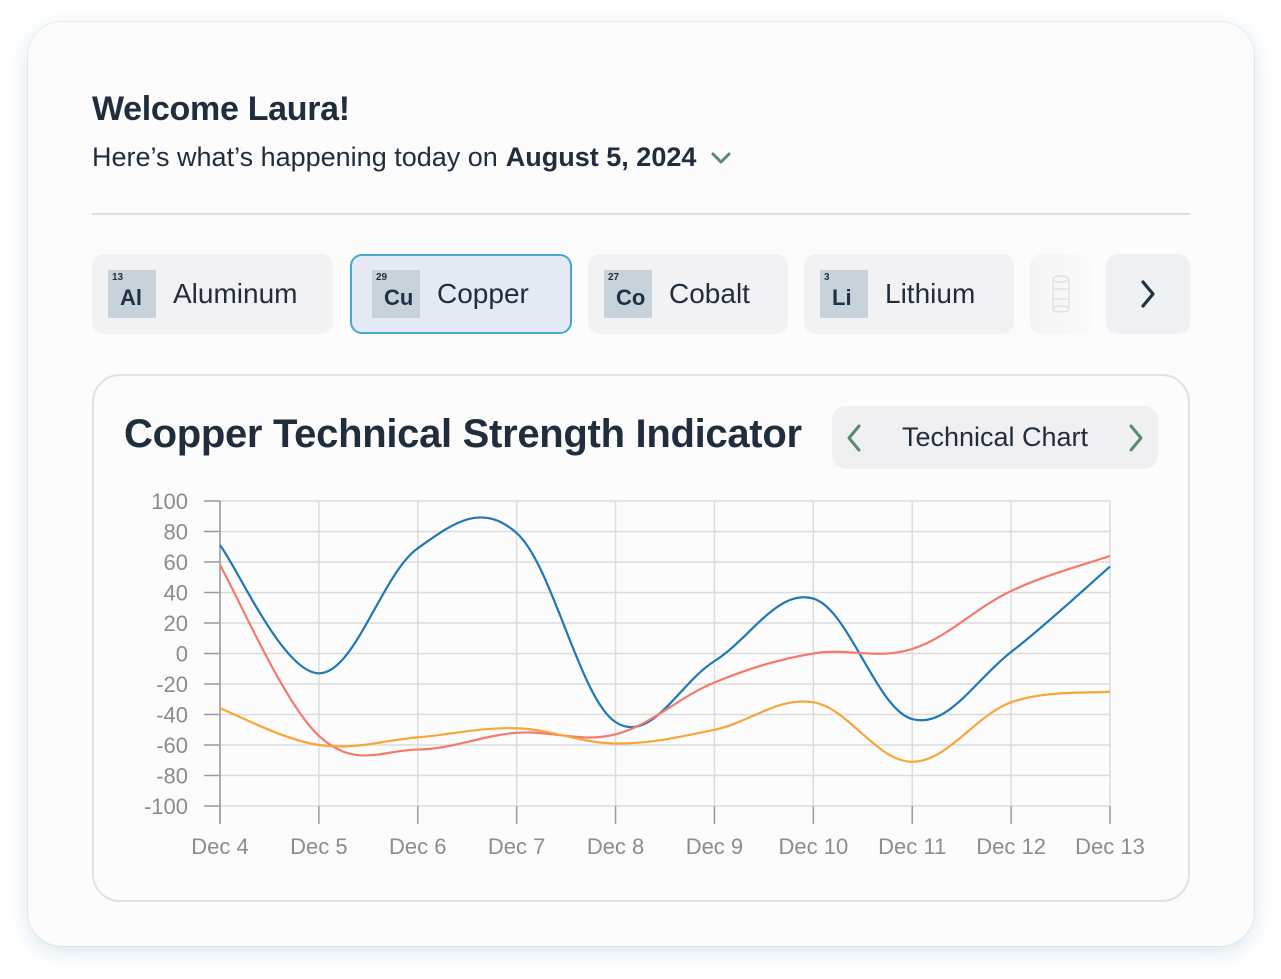  I want to click on metal-name: Lithium, so click(930, 293).